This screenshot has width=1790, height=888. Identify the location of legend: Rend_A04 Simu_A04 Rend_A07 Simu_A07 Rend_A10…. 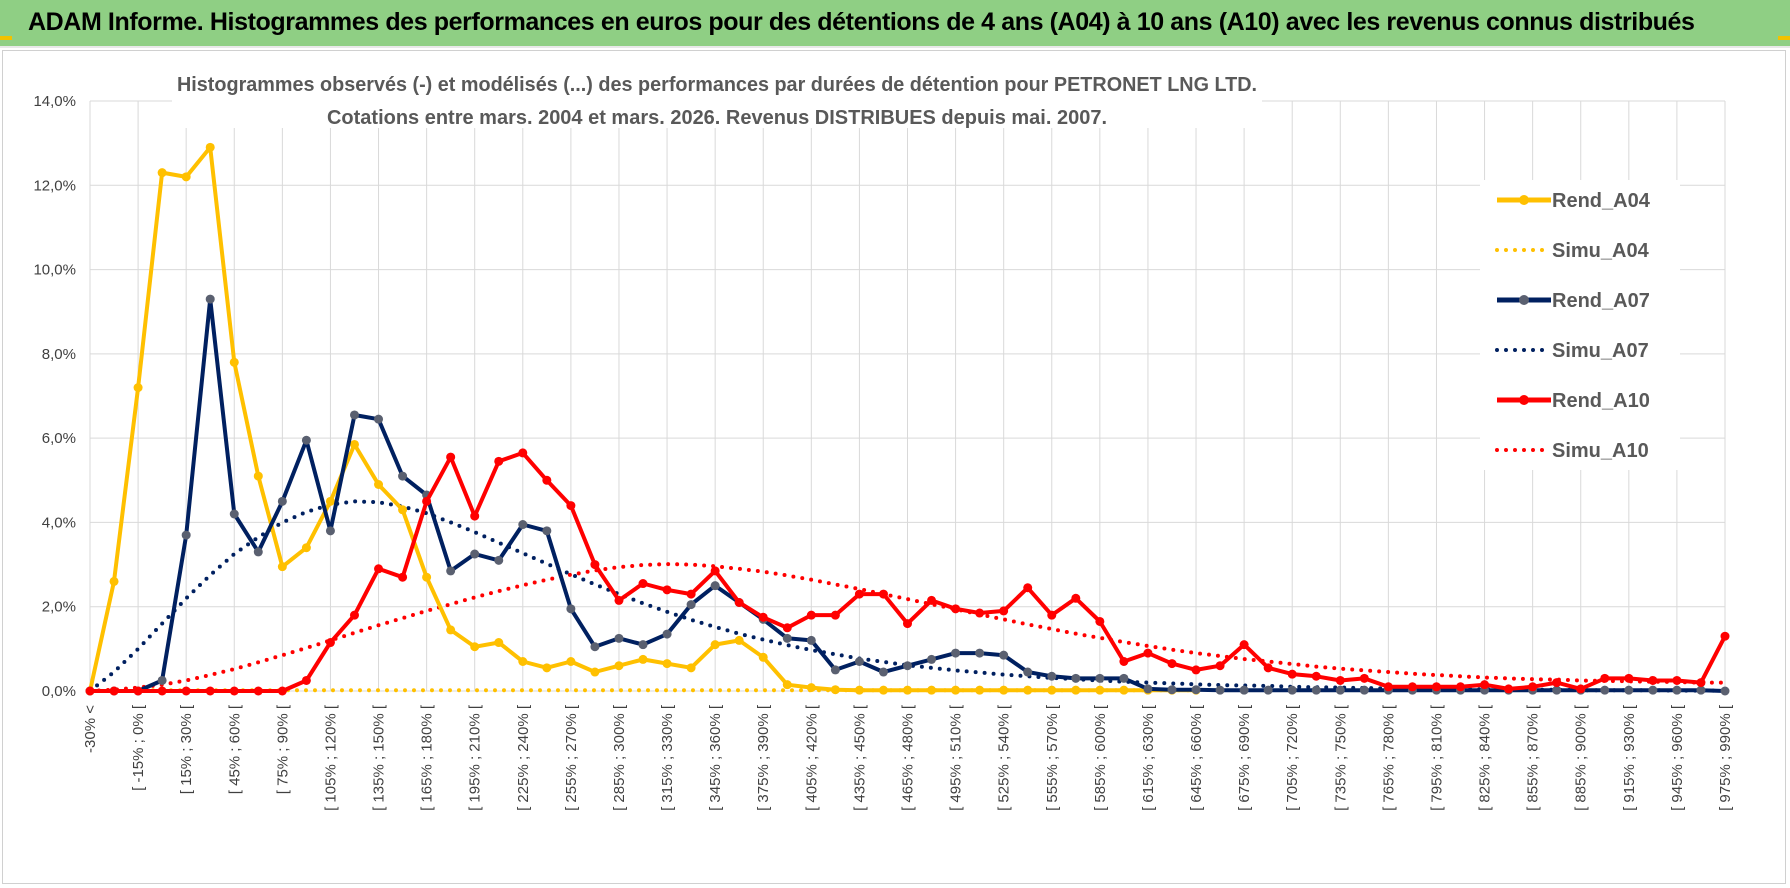
(1580, 325).